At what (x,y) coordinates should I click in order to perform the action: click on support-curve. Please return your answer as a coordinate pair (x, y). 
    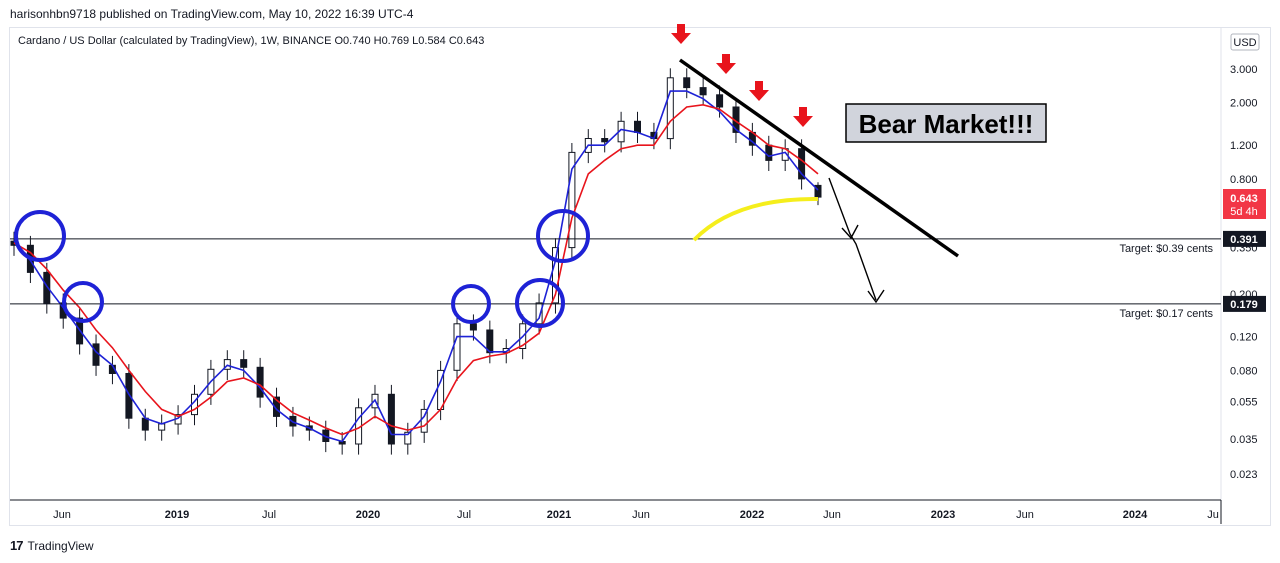
    Looking at the image, I should click on (755, 219).